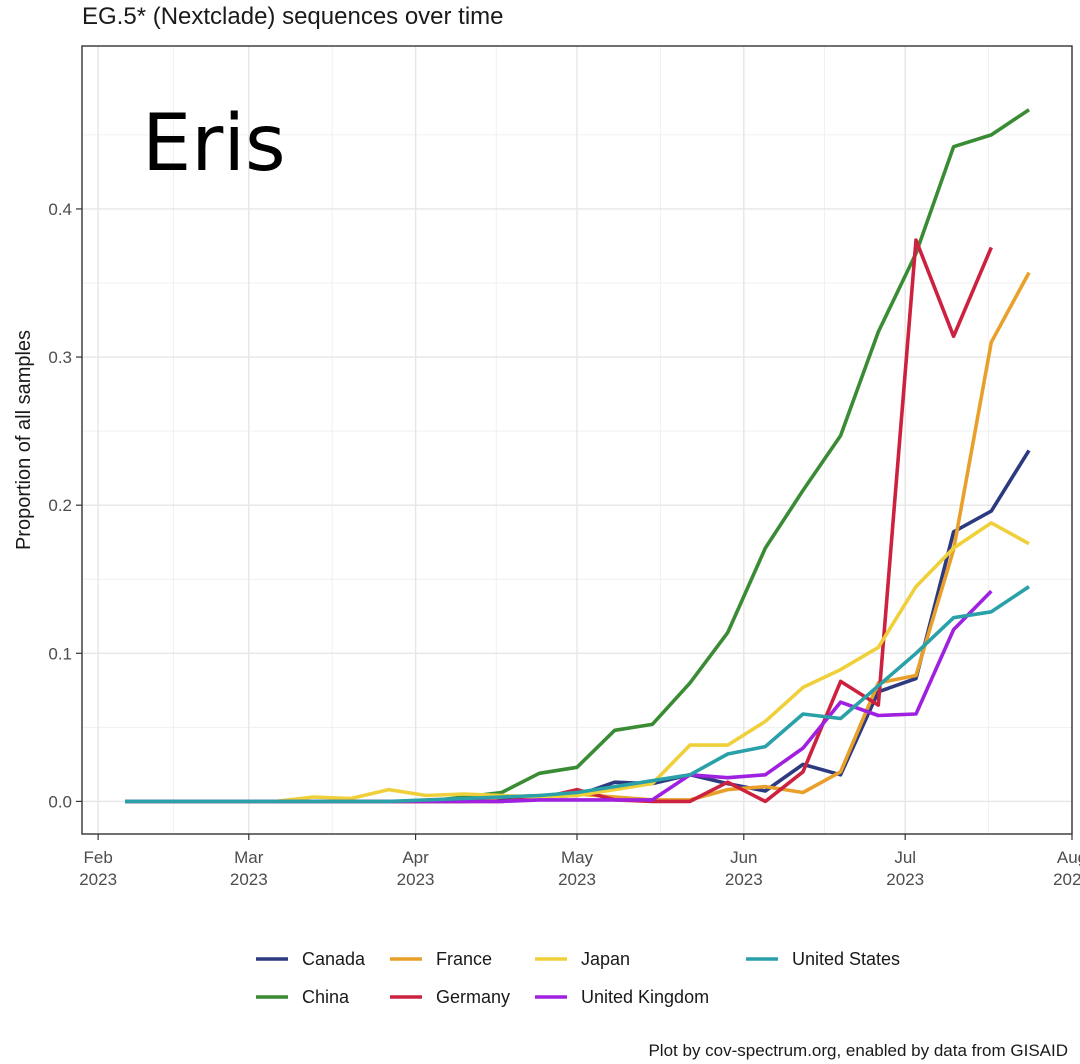 The height and width of the screenshot is (1064, 1080). I want to click on legend-label-united-states: United States, so click(846, 959).